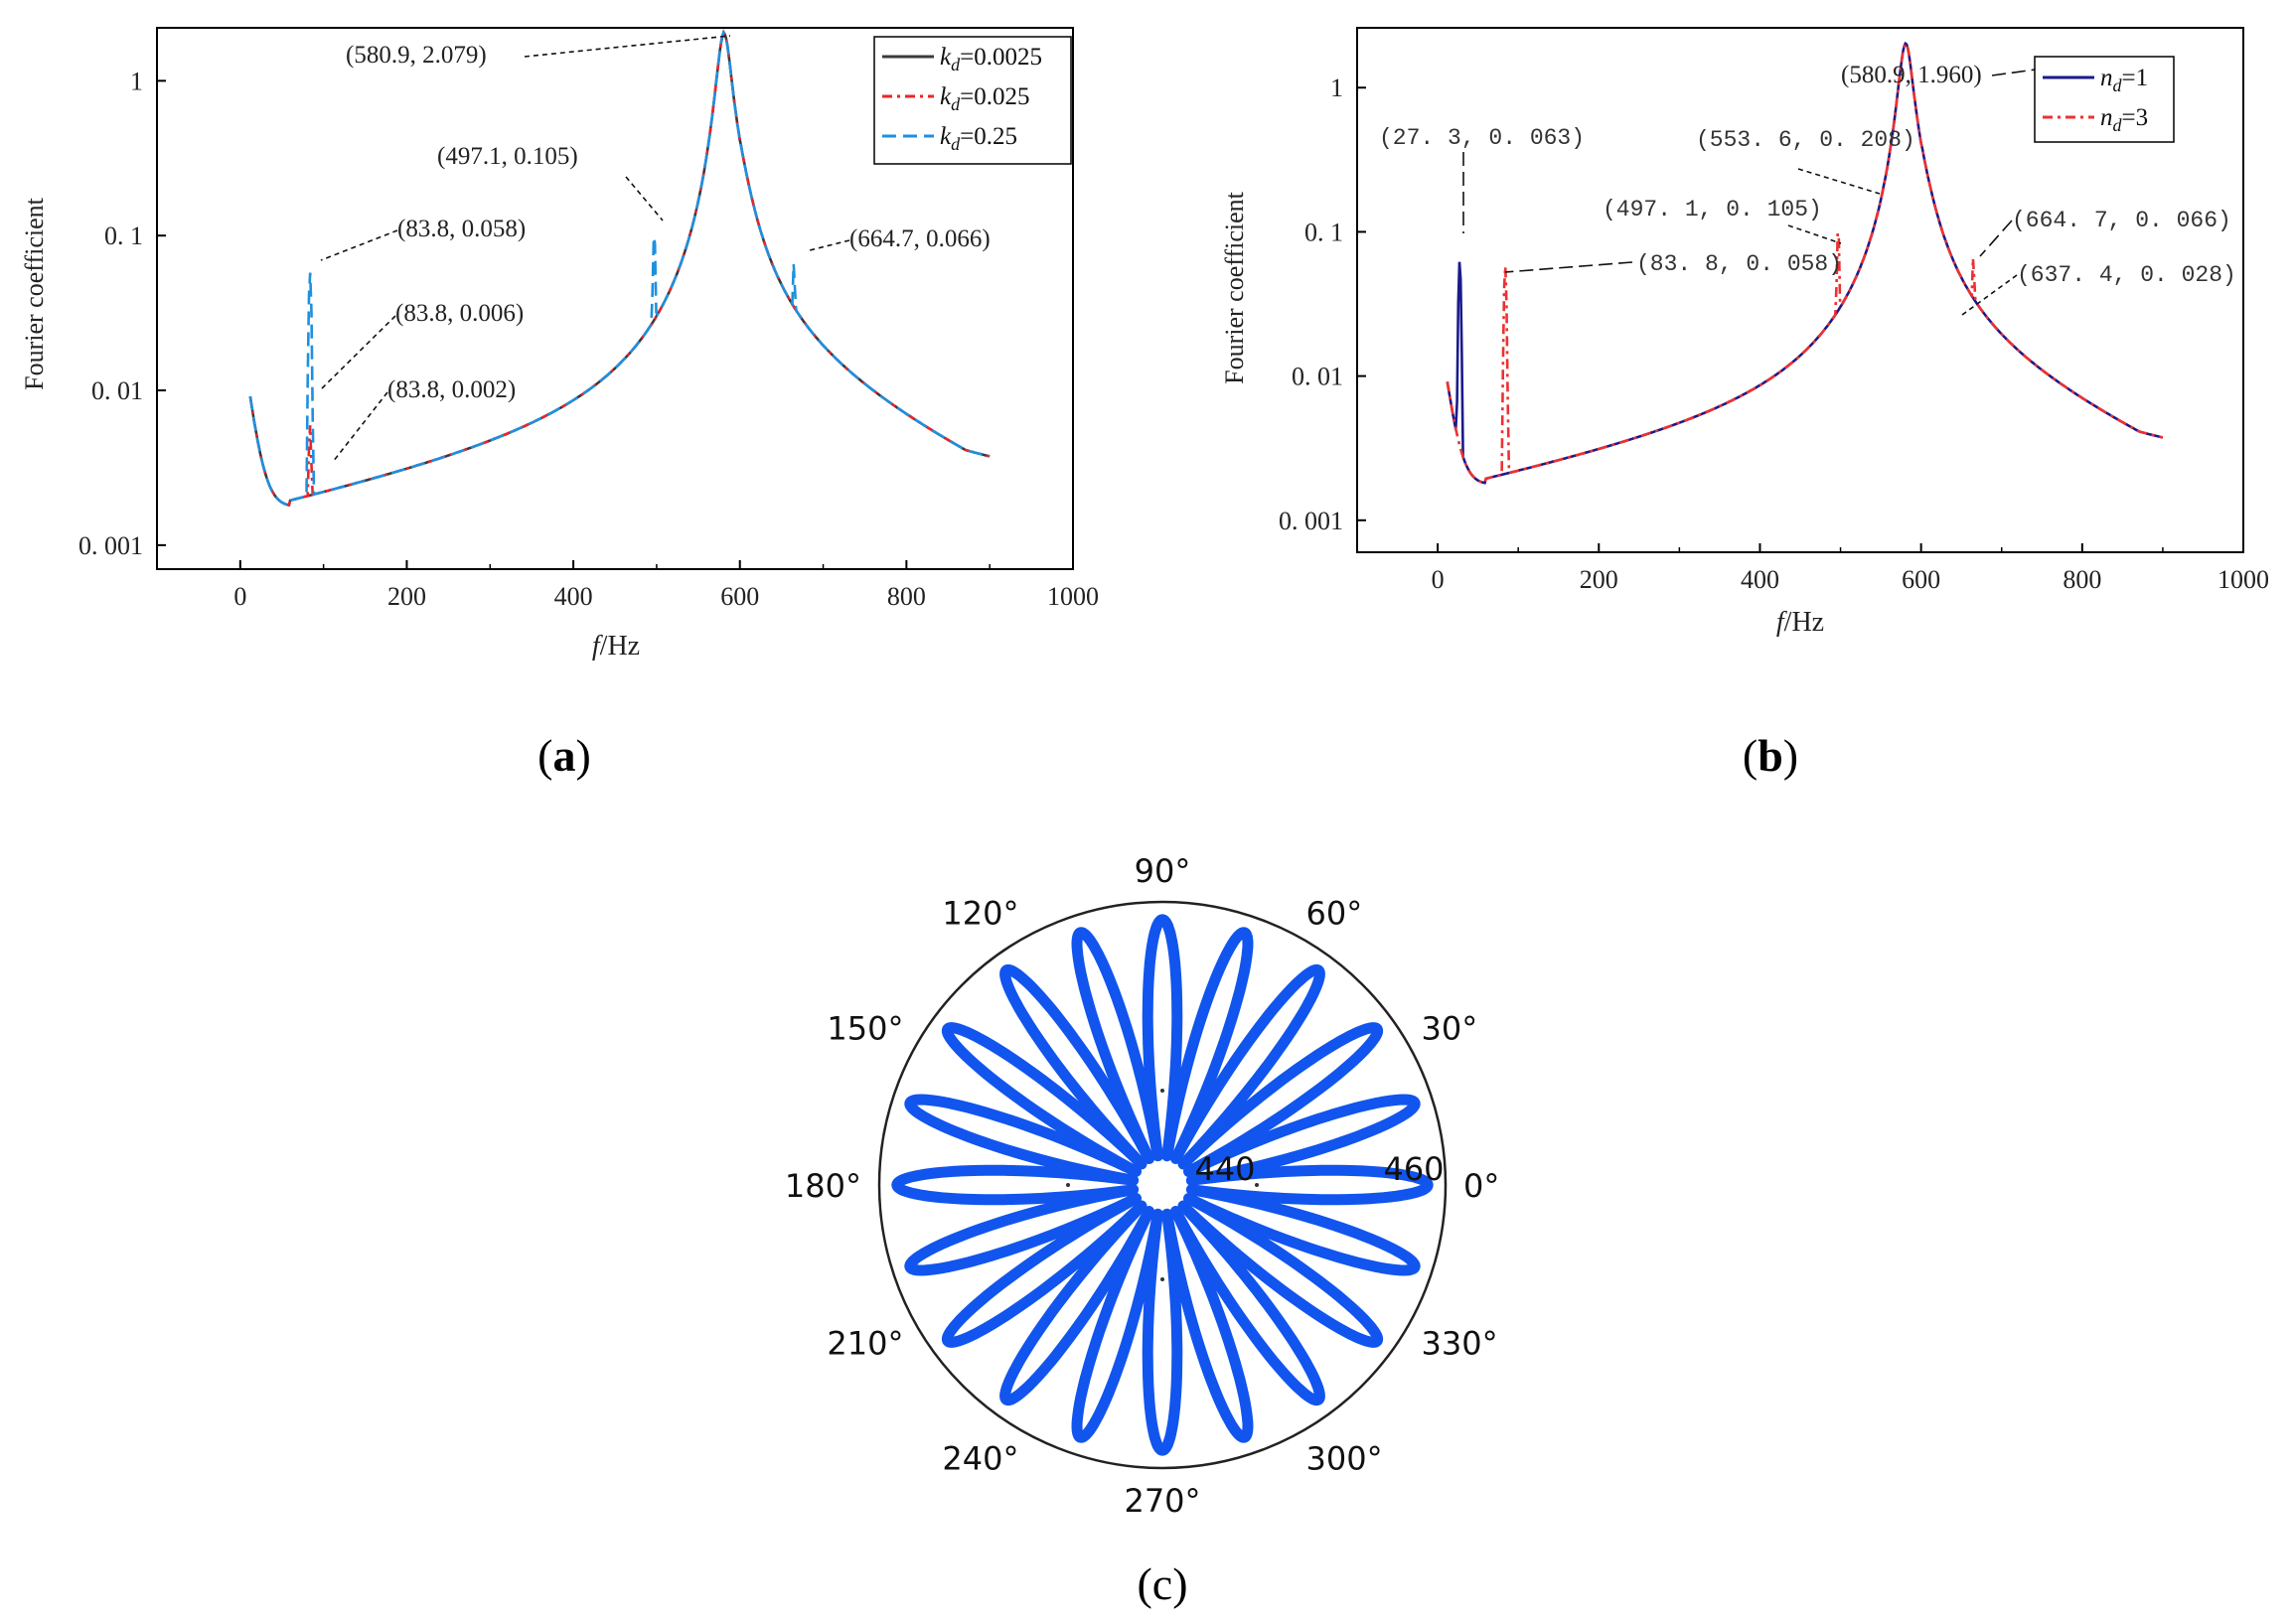 Image resolution: width=2294 pixels, height=1624 pixels. Describe the element at coordinates (1800, 622) in the screenshot. I see `panel-b-xlabel: f/Hz` at that location.